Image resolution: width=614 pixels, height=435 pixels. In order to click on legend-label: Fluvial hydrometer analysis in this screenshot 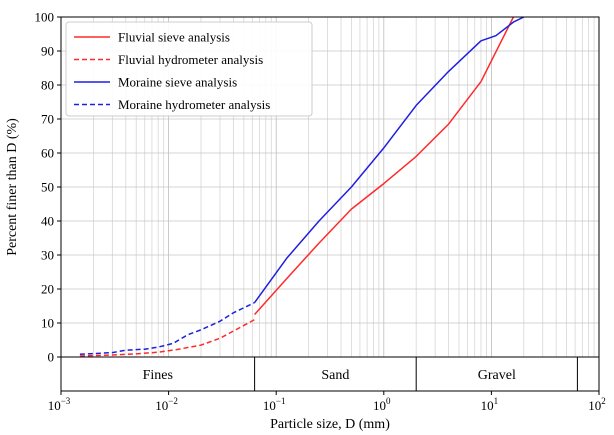, I will do `click(190, 59)`.